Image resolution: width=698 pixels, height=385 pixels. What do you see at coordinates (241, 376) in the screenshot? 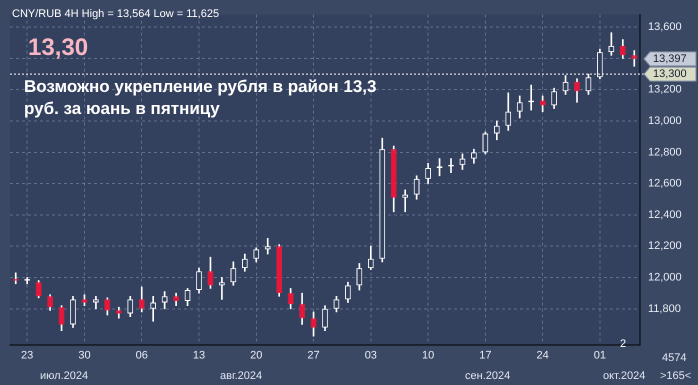
I see `text: авг.2024` at bounding box center [241, 376].